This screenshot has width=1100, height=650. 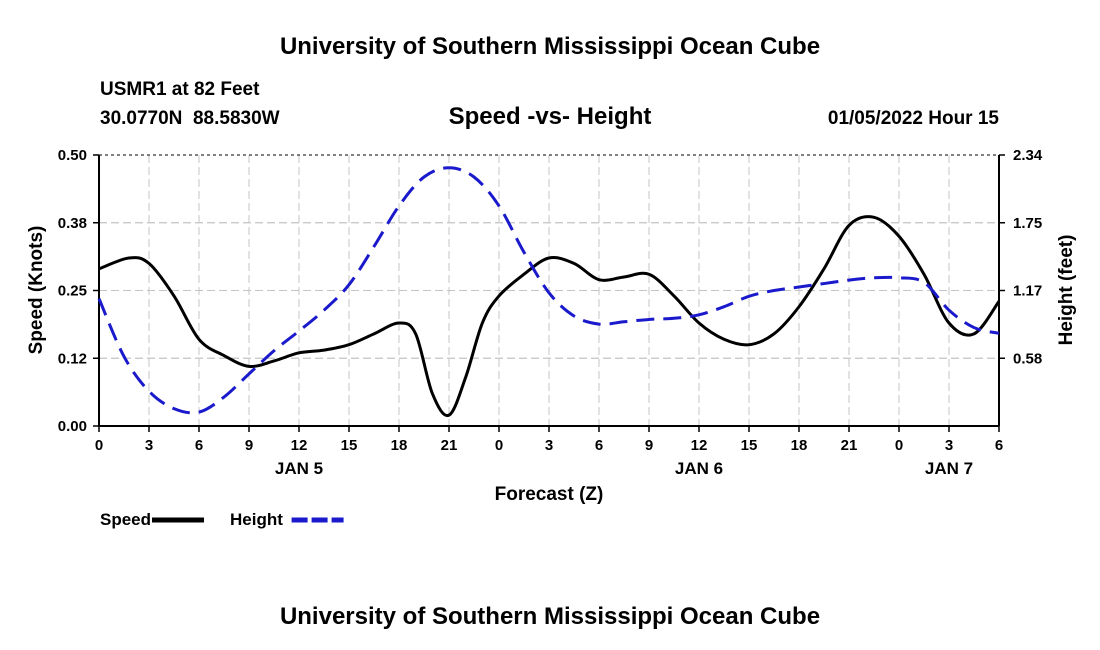 What do you see at coordinates (949, 468) in the screenshot?
I see `day-label: JAN 7` at bounding box center [949, 468].